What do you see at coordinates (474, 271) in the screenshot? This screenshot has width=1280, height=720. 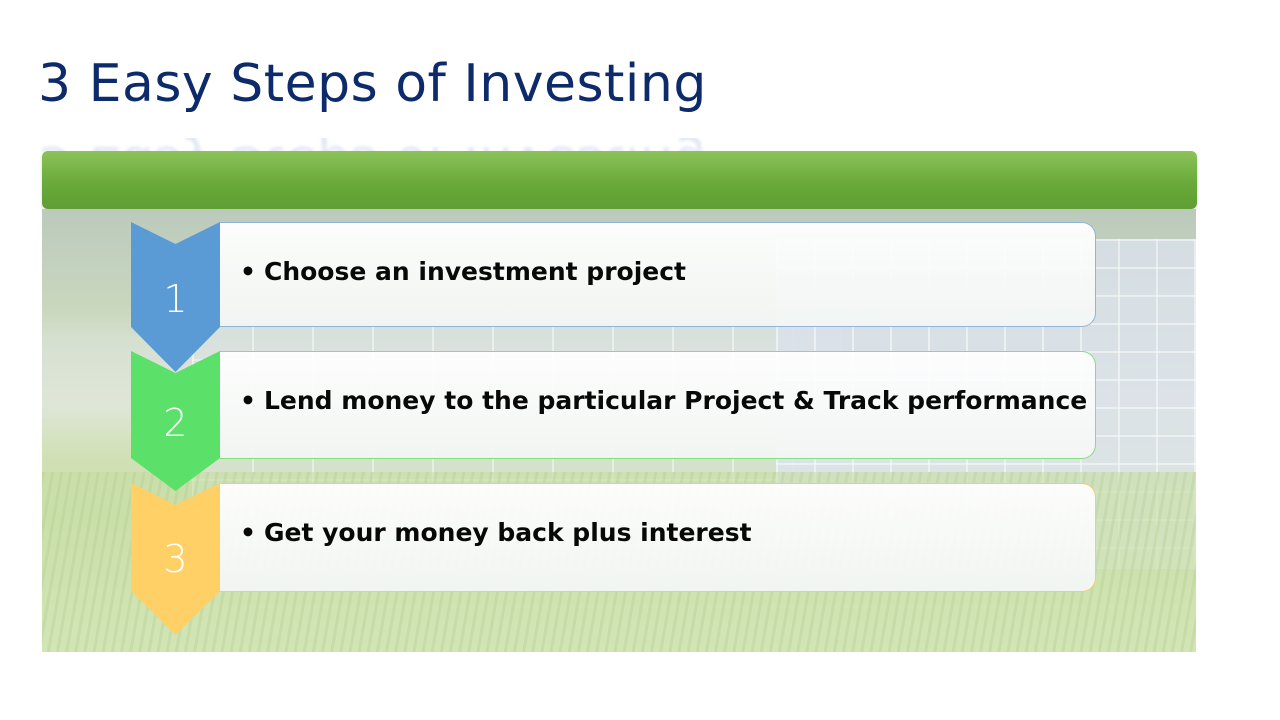 I see `step-1-text: Choose an investment project` at bounding box center [474, 271].